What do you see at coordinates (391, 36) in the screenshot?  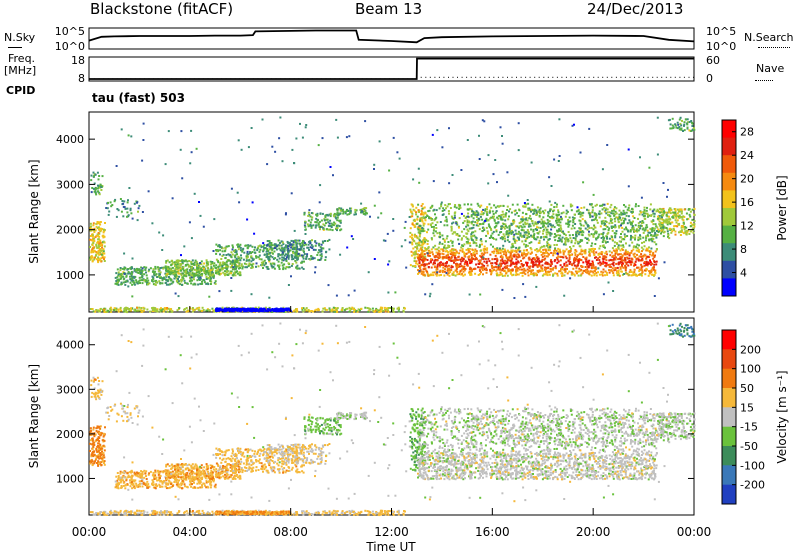 I see `nsky-line` at bounding box center [391, 36].